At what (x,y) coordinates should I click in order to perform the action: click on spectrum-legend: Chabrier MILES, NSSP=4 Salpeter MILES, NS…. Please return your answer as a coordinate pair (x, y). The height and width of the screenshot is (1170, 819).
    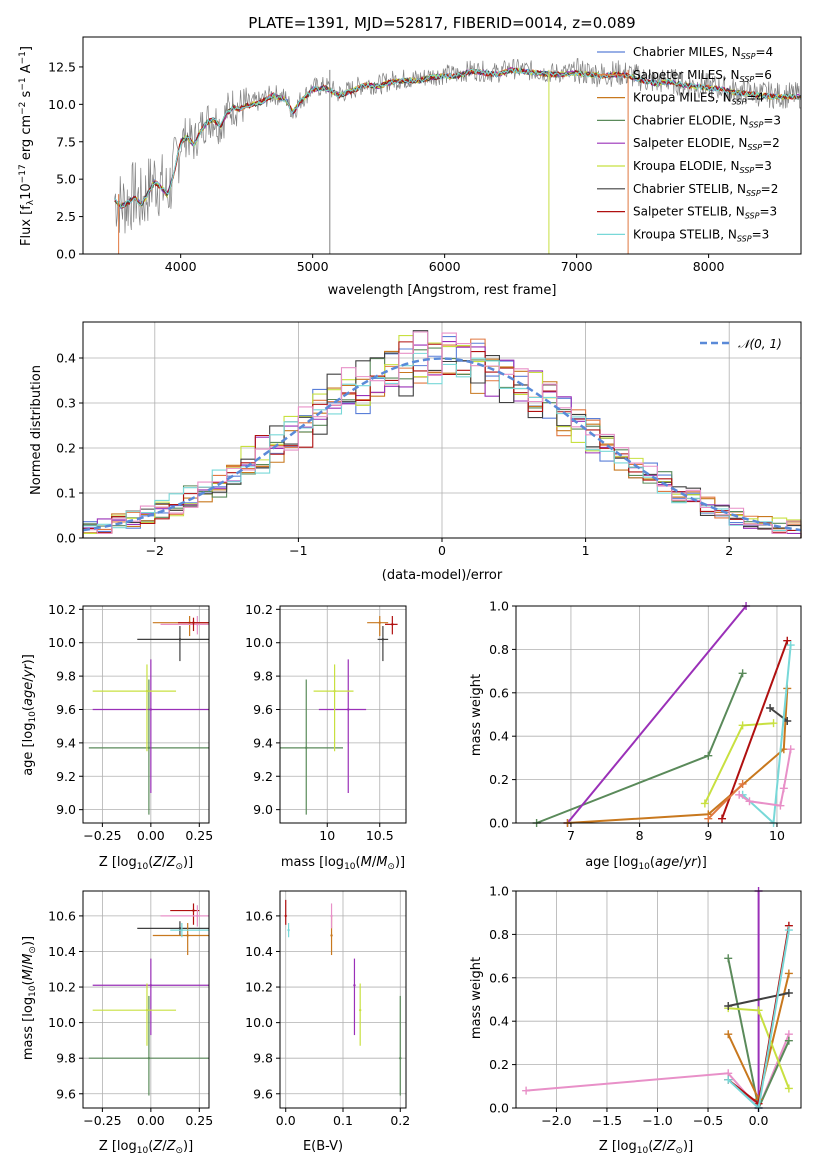
    Looking at the image, I should click on (689, 144).